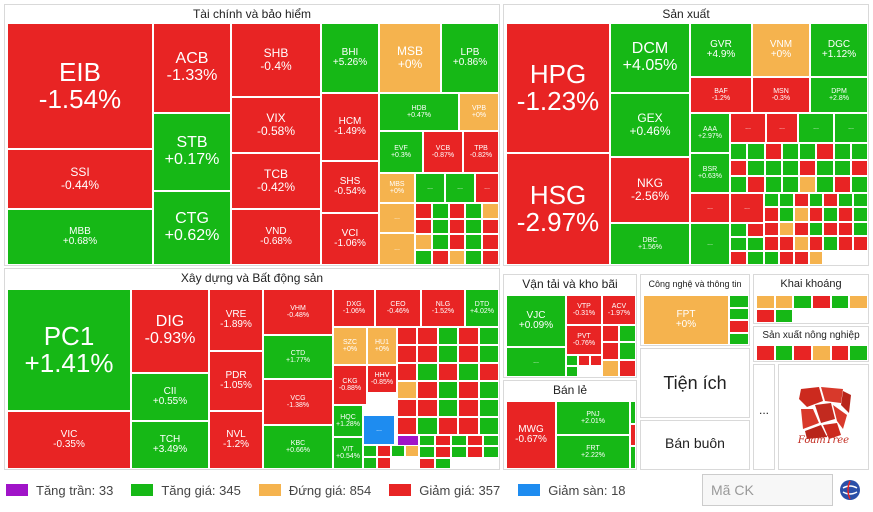  I want to click on sector-utilities: Tiện ích, so click(695, 383).